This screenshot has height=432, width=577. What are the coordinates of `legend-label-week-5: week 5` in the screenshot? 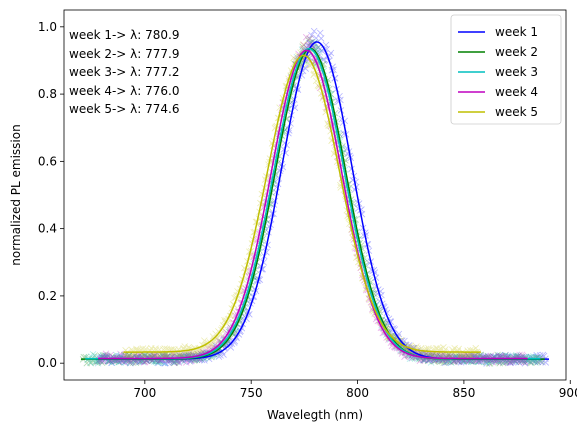 It's located at (516, 112).